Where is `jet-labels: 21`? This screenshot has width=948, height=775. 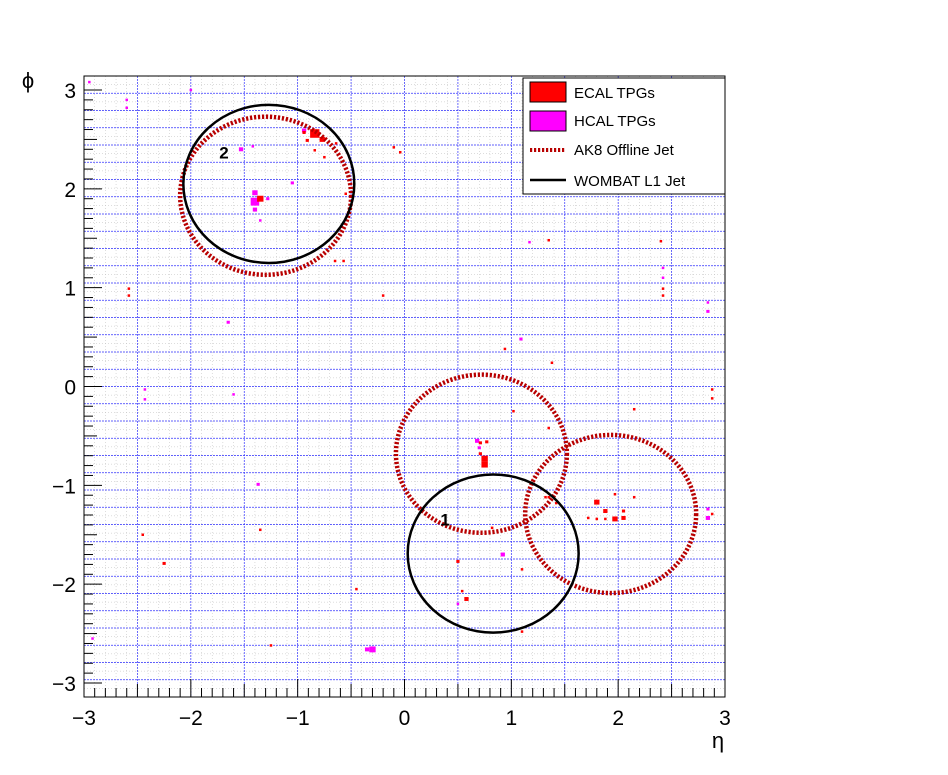 jet-labels: 21 is located at coordinates (334, 337).